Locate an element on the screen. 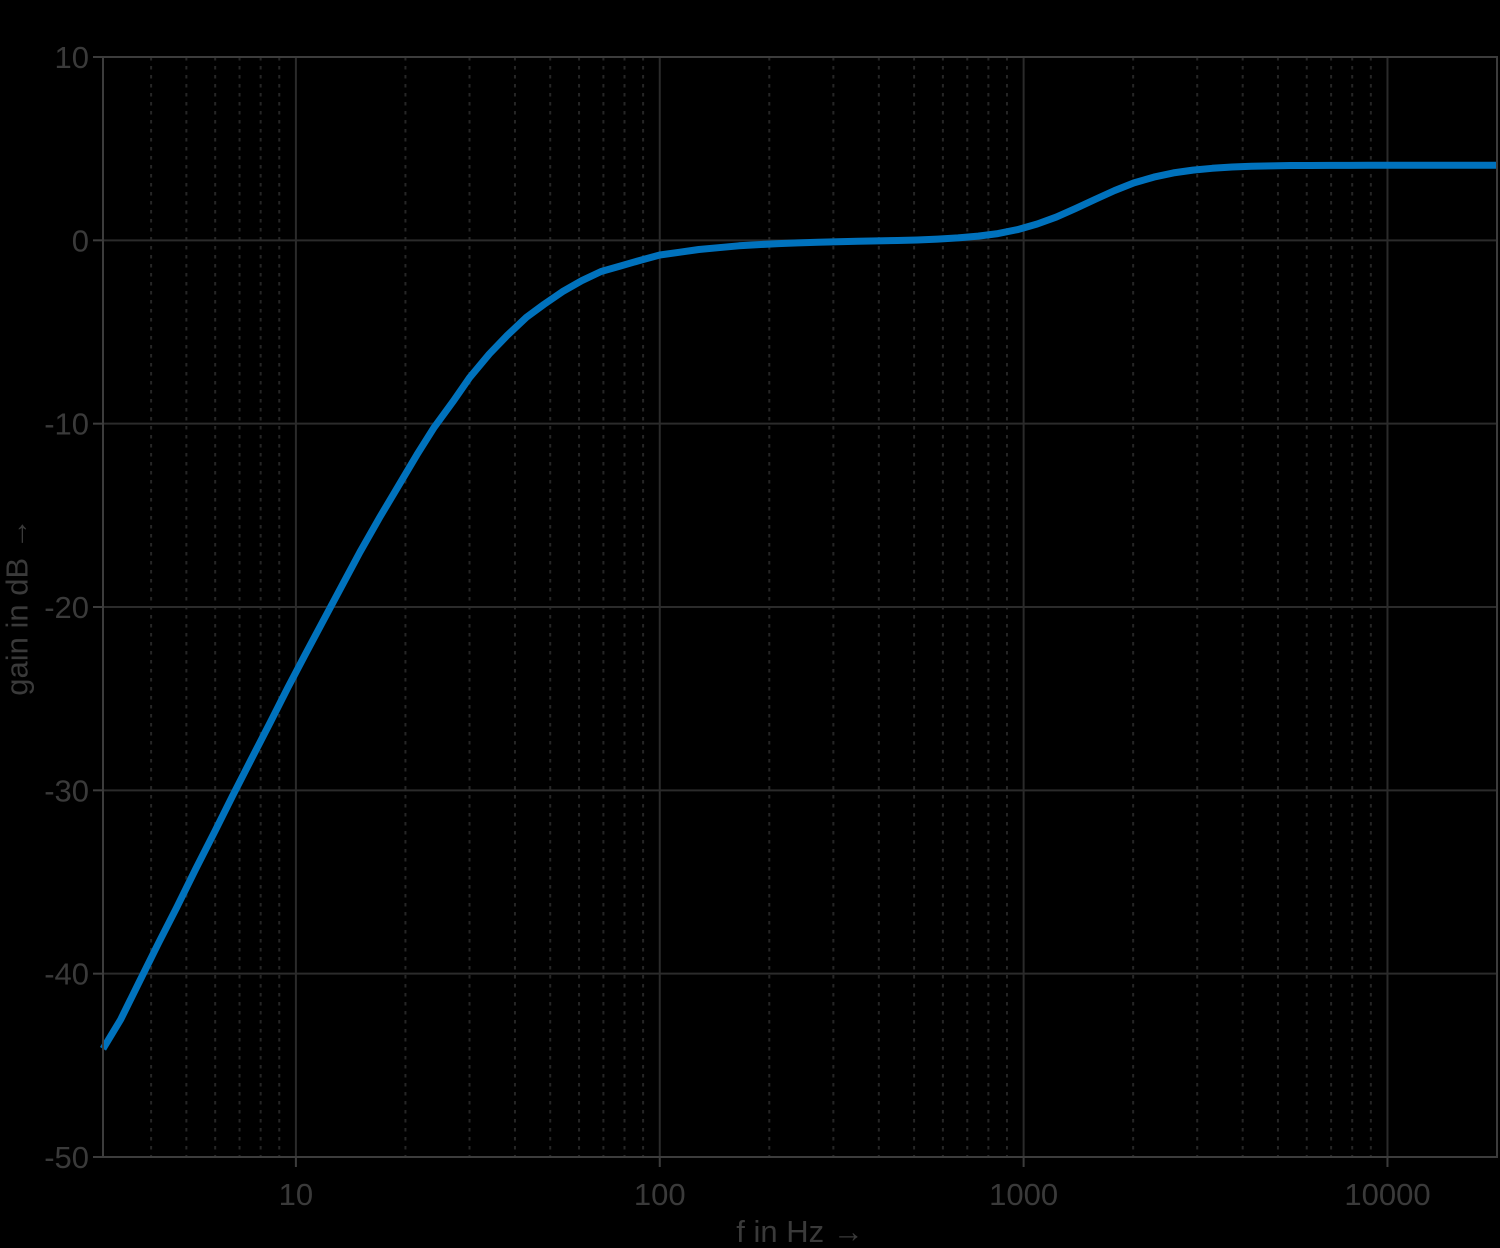  y-tick-label: -40 is located at coordinates (66, 974).